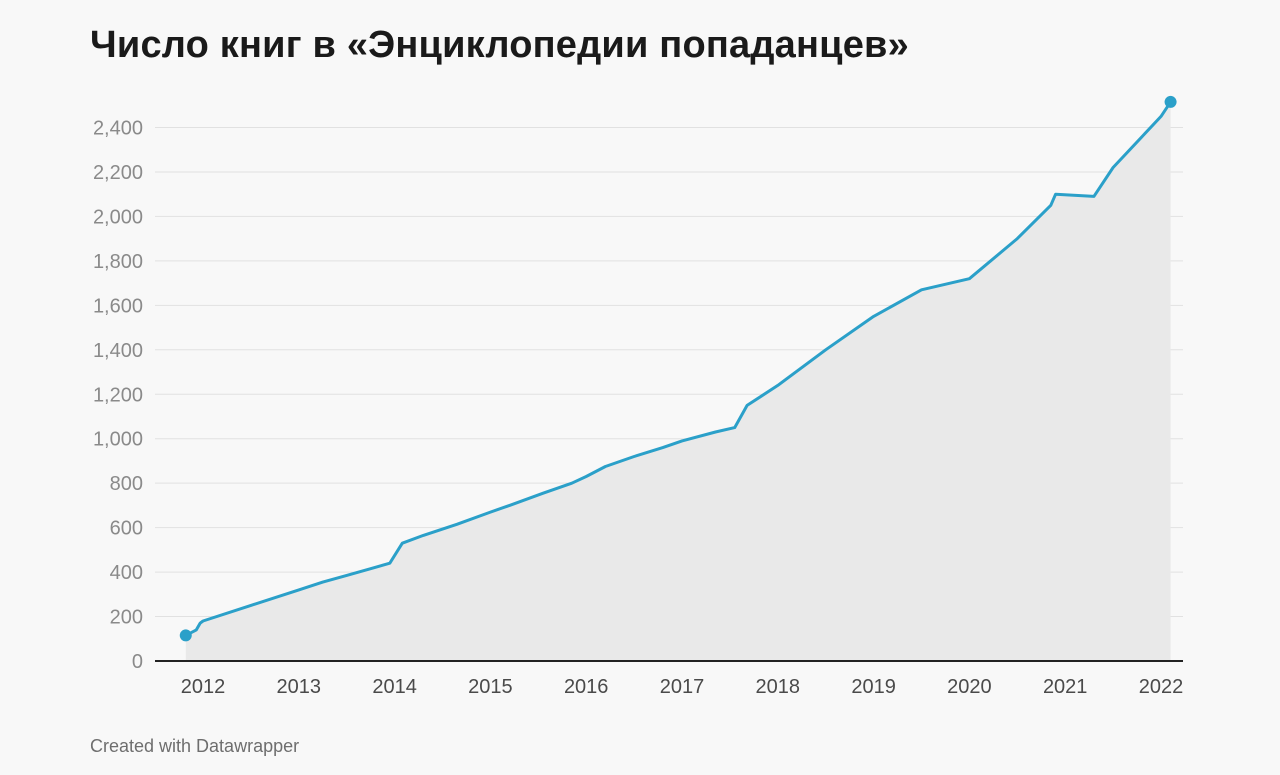 The height and width of the screenshot is (775, 1280). Describe the element at coordinates (195, 746) in the screenshot. I see `credit-text: Created with Datawrapper` at that location.